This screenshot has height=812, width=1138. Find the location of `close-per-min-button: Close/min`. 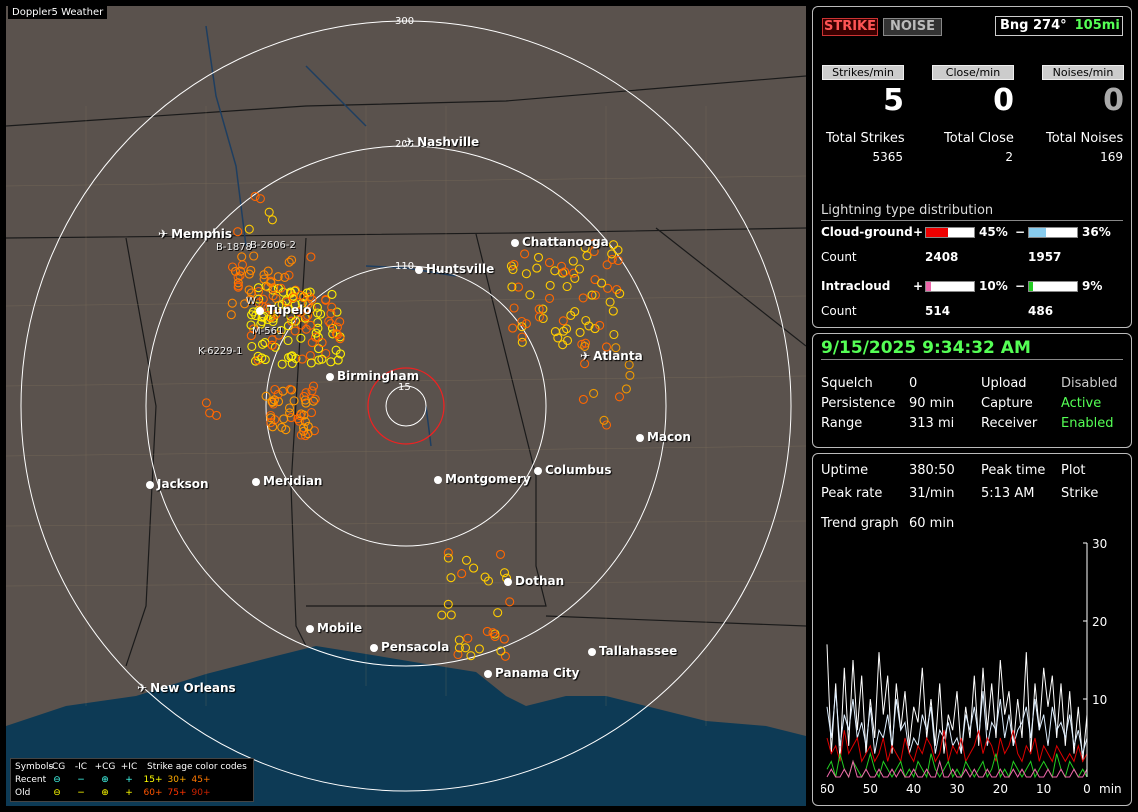

close-per-min-button: Close/min is located at coordinates (973, 72).